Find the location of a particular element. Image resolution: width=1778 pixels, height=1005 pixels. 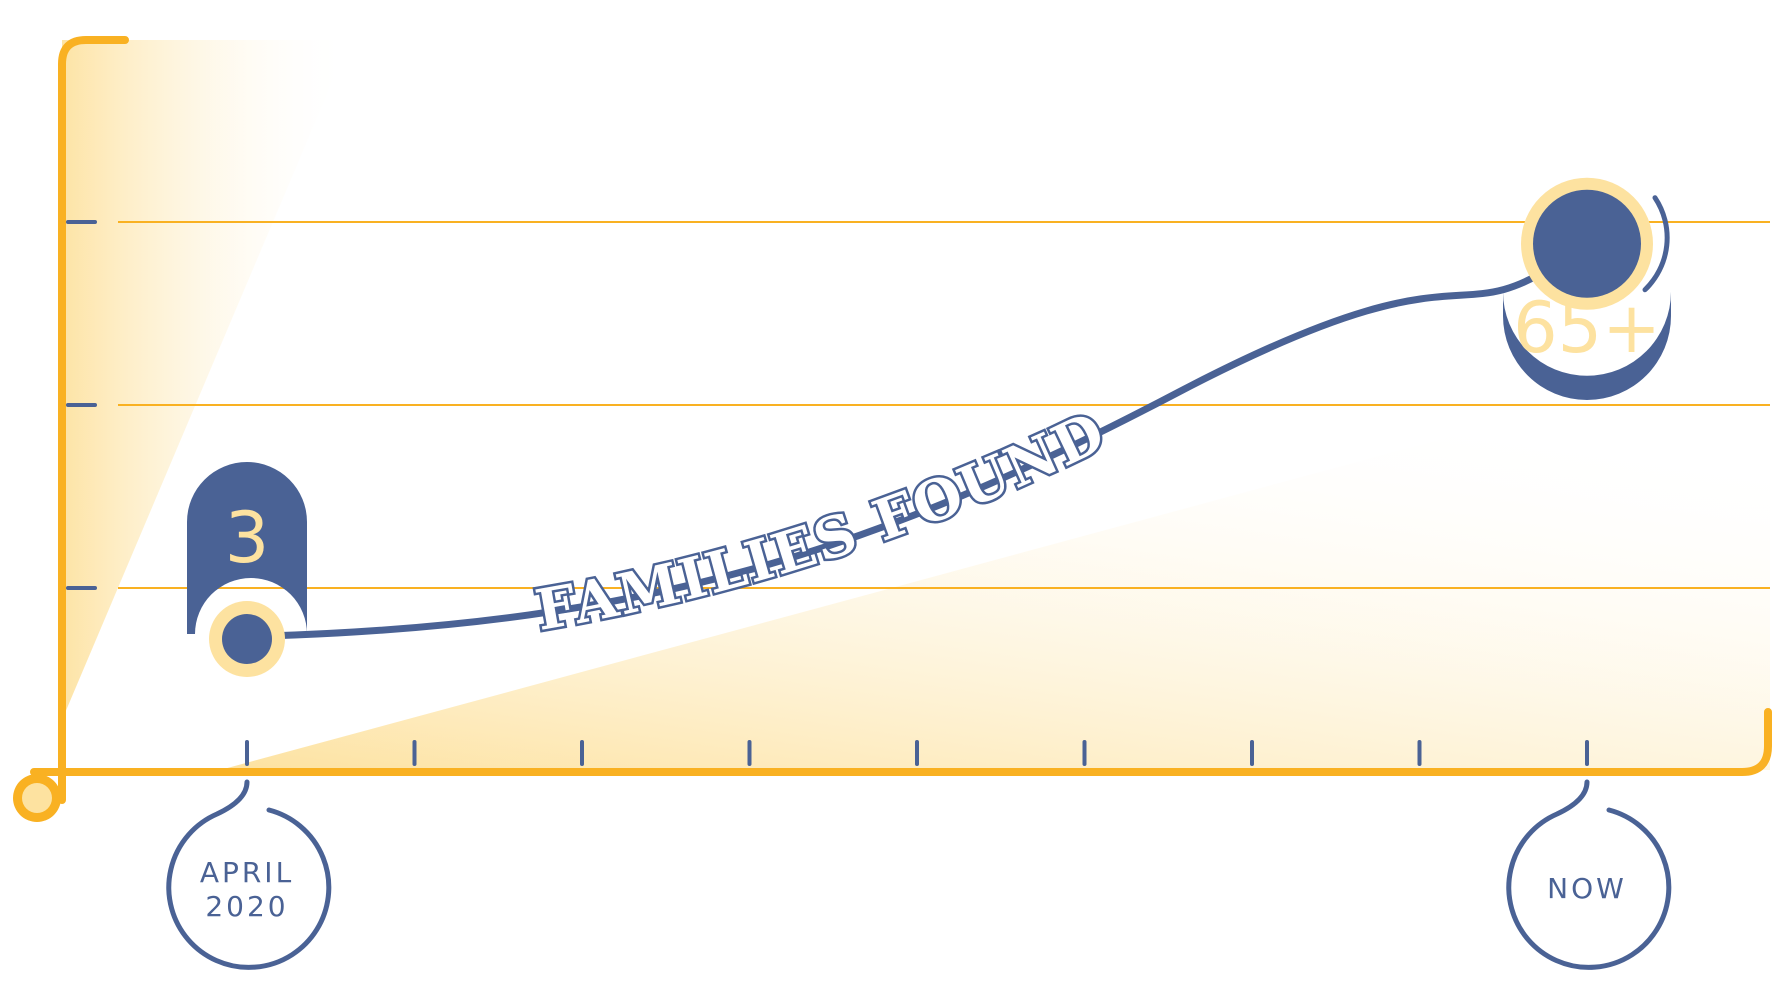

value-label: 65+ is located at coordinates (1587, 328).